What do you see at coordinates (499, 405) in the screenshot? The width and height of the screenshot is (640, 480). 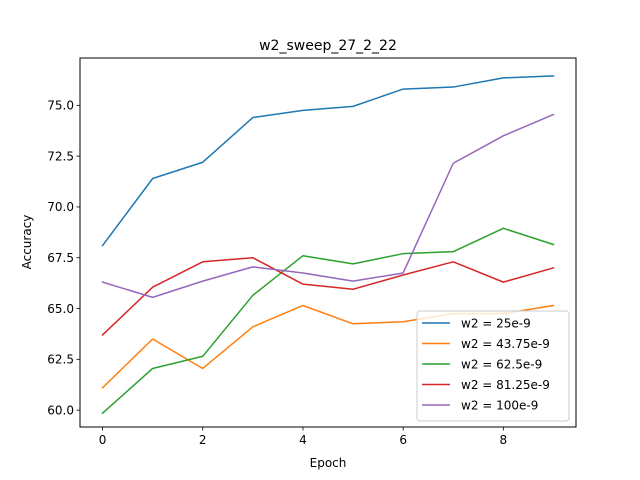 I see `legend-label: w2 = 100e-9` at bounding box center [499, 405].